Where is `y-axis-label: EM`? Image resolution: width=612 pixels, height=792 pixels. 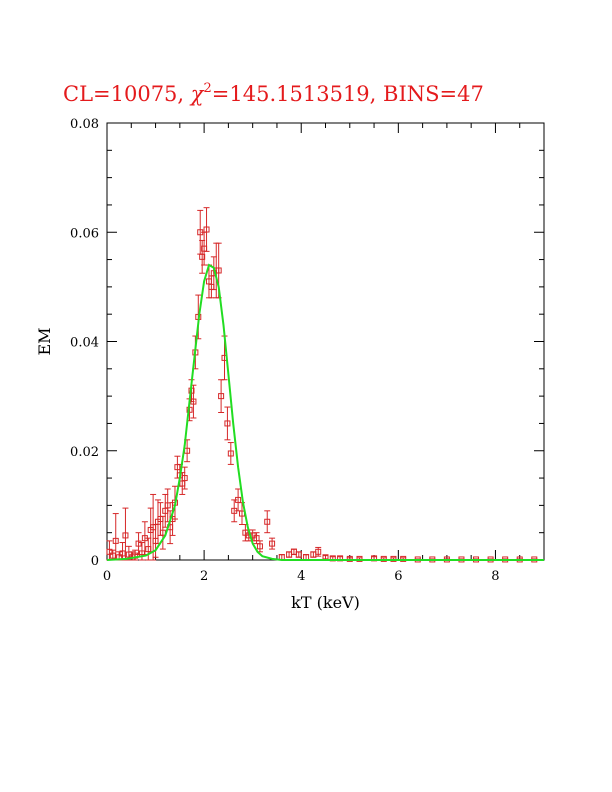 y-axis-label: EM is located at coordinates (44, 341).